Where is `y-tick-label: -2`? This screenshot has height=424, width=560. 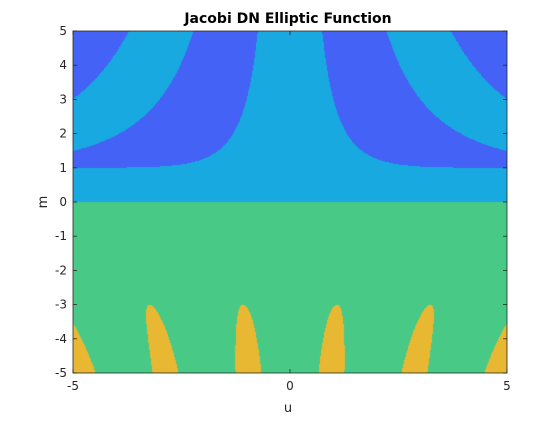
y-tick-label: -2 is located at coordinates (61, 270).